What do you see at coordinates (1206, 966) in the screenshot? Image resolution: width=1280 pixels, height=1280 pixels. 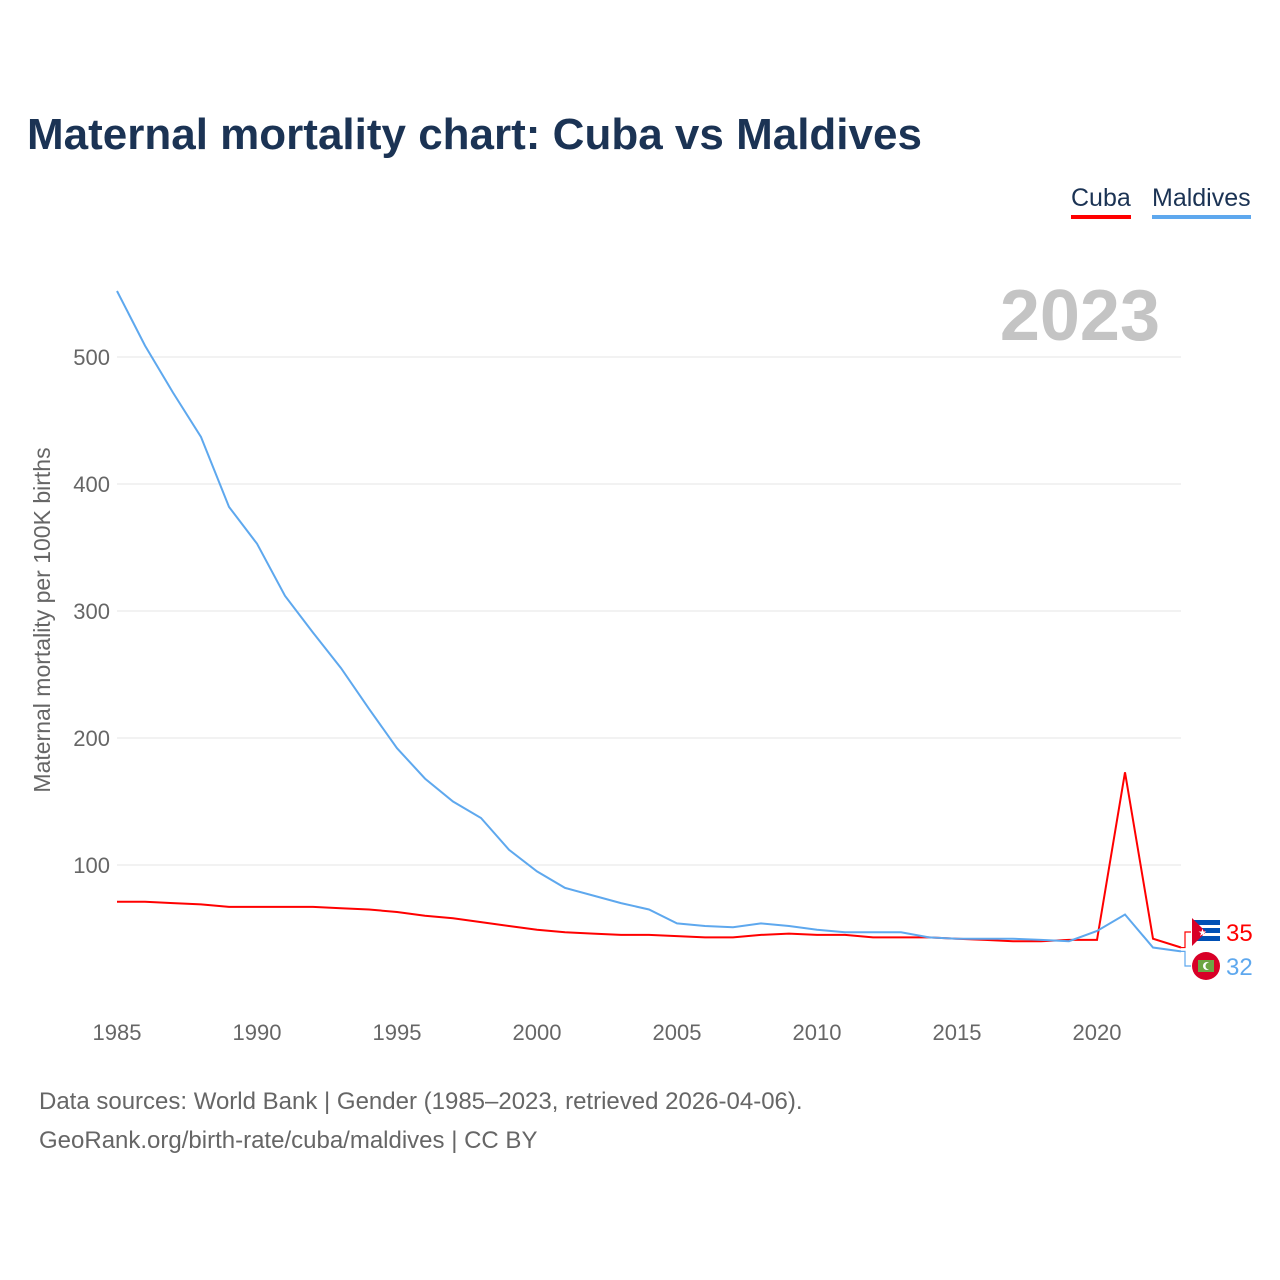 I see `maldives-flag-icon` at bounding box center [1206, 966].